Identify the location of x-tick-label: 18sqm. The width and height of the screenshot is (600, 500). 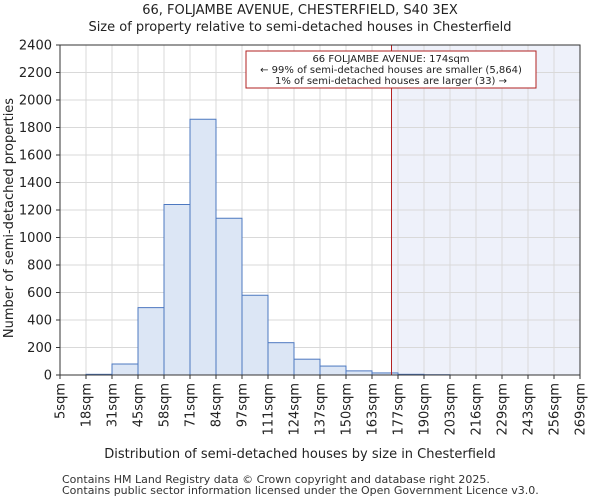
(87, 405).